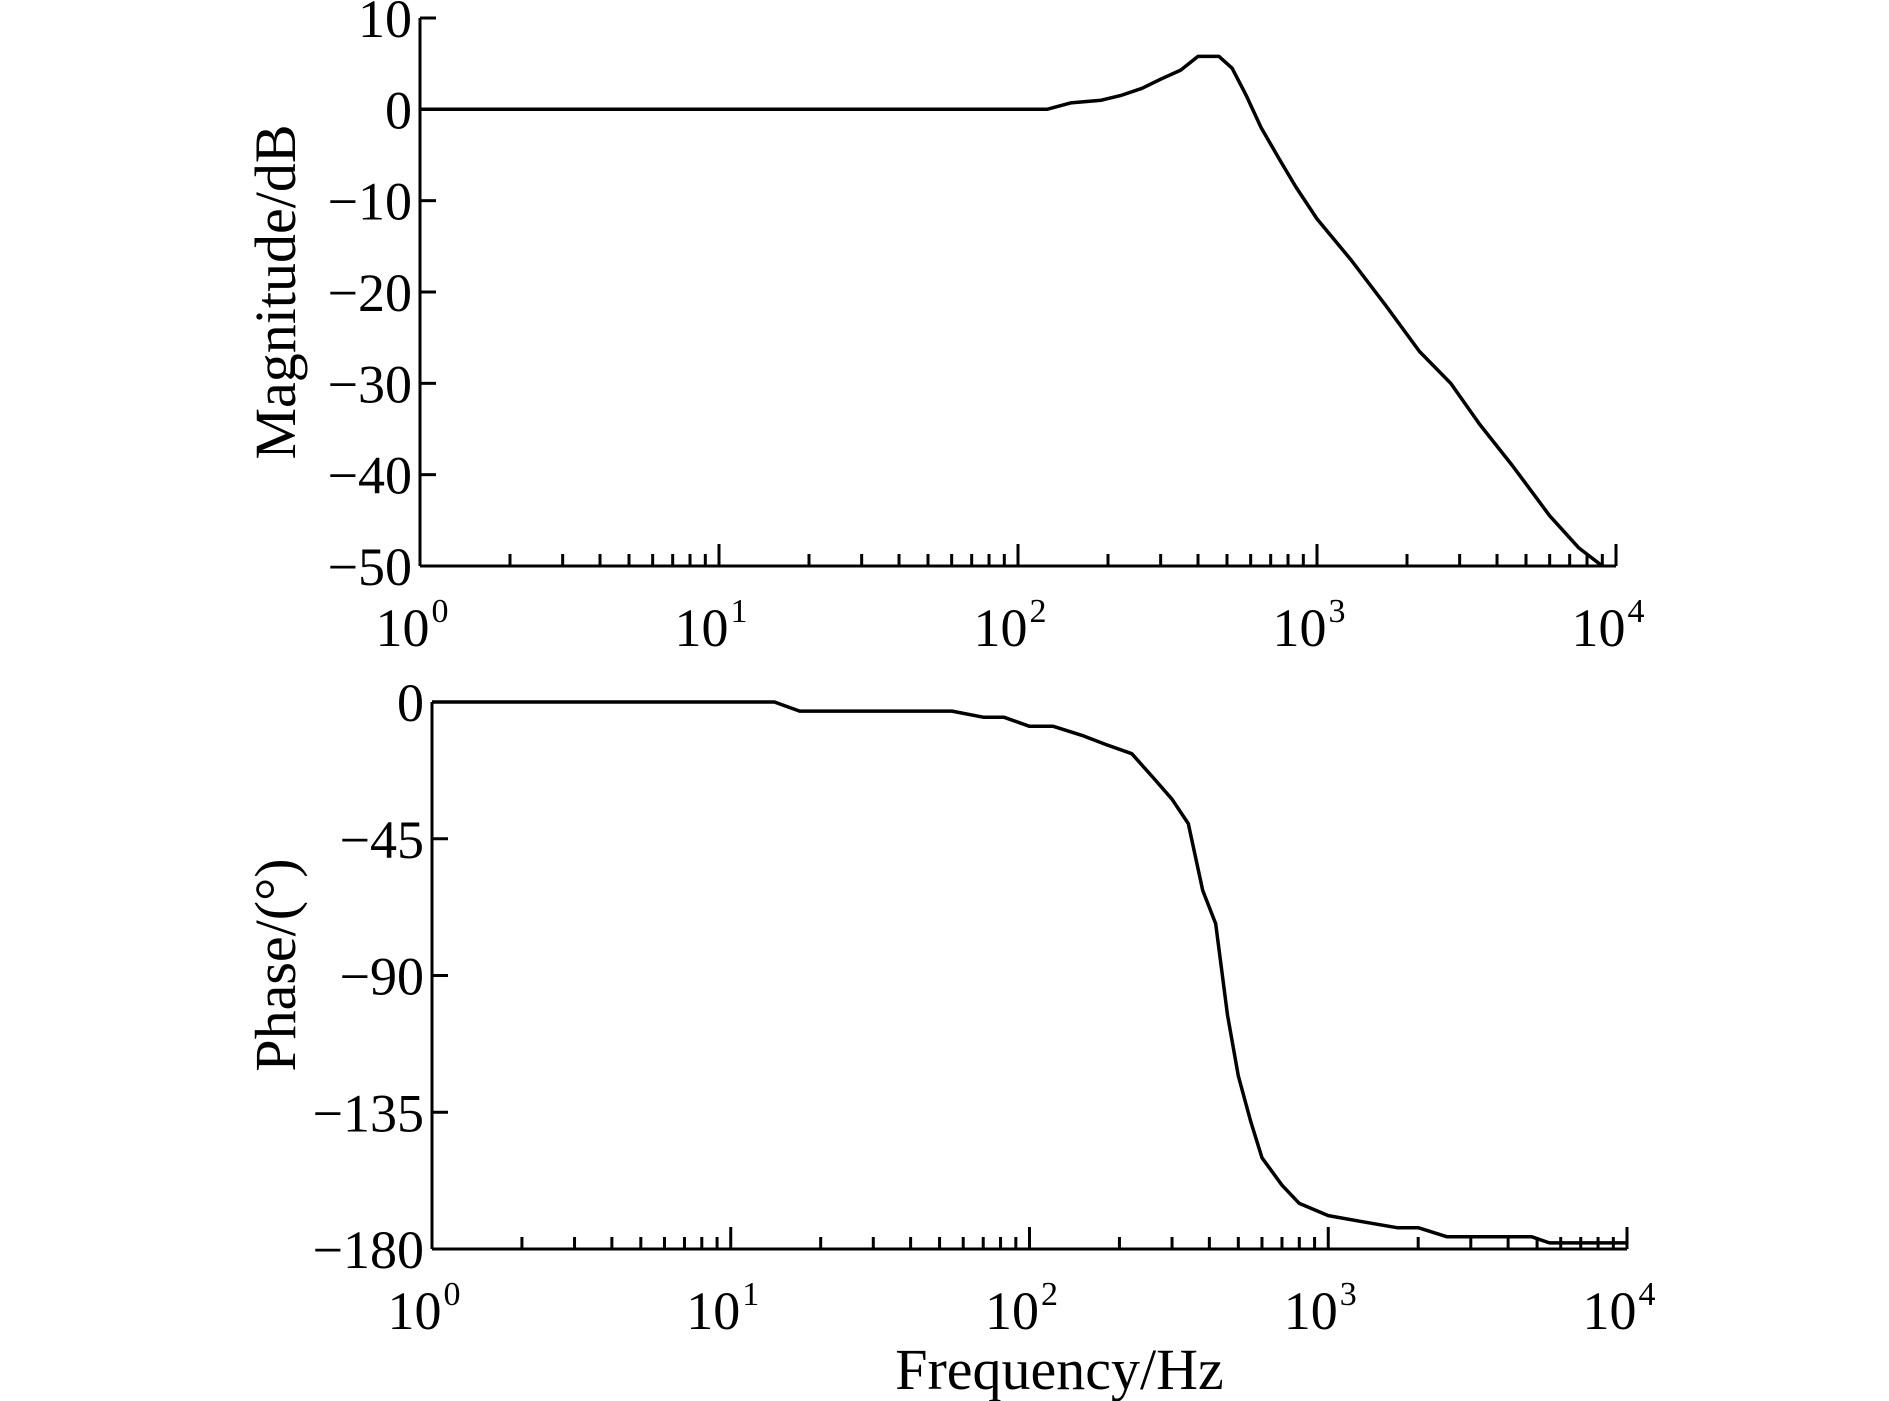 This screenshot has height=1401, width=1889. Describe the element at coordinates (370, 384) in the screenshot. I see `magnitude-y-tick-label: −30` at that location.